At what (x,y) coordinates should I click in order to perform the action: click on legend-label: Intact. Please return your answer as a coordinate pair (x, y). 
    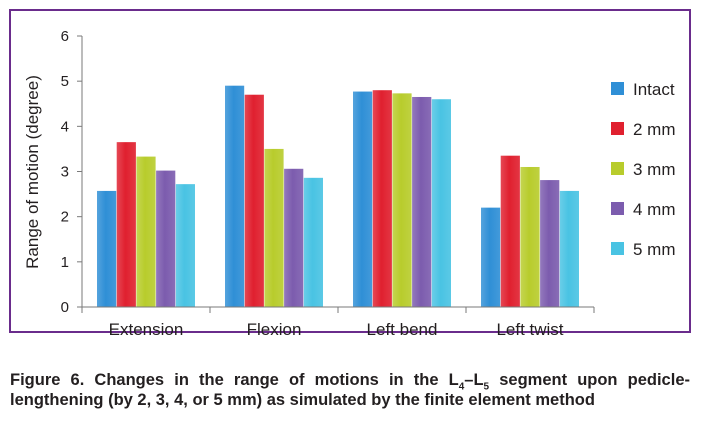
    Looking at the image, I should click on (654, 89).